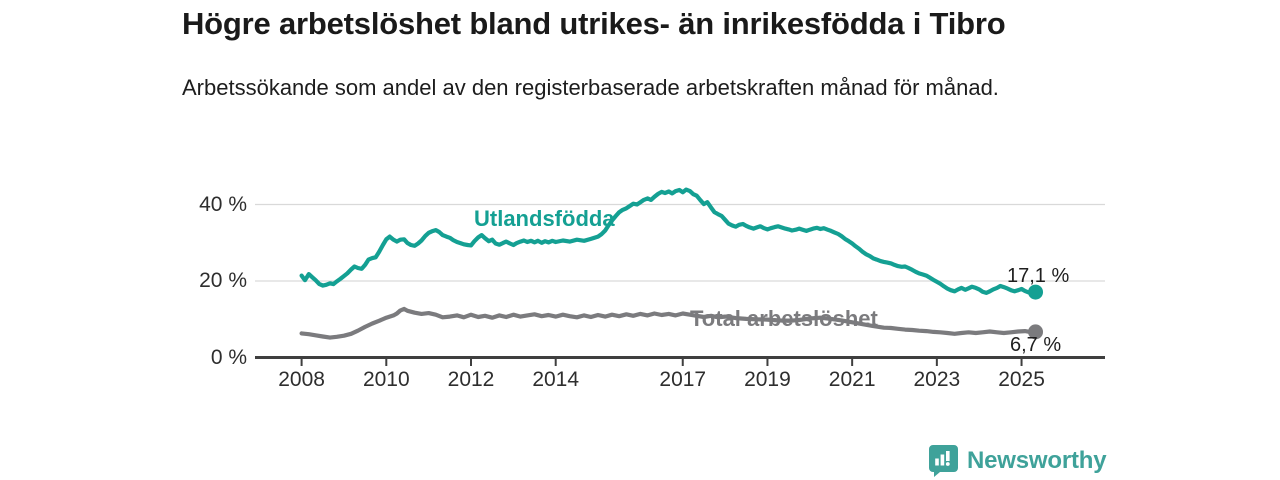 Image resolution: width=1280 pixels, height=480 pixels. What do you see at coordinates (228, 357) in the screenshot?
I see `y-tick-label: 0 %` at bounding box center [228, 357].